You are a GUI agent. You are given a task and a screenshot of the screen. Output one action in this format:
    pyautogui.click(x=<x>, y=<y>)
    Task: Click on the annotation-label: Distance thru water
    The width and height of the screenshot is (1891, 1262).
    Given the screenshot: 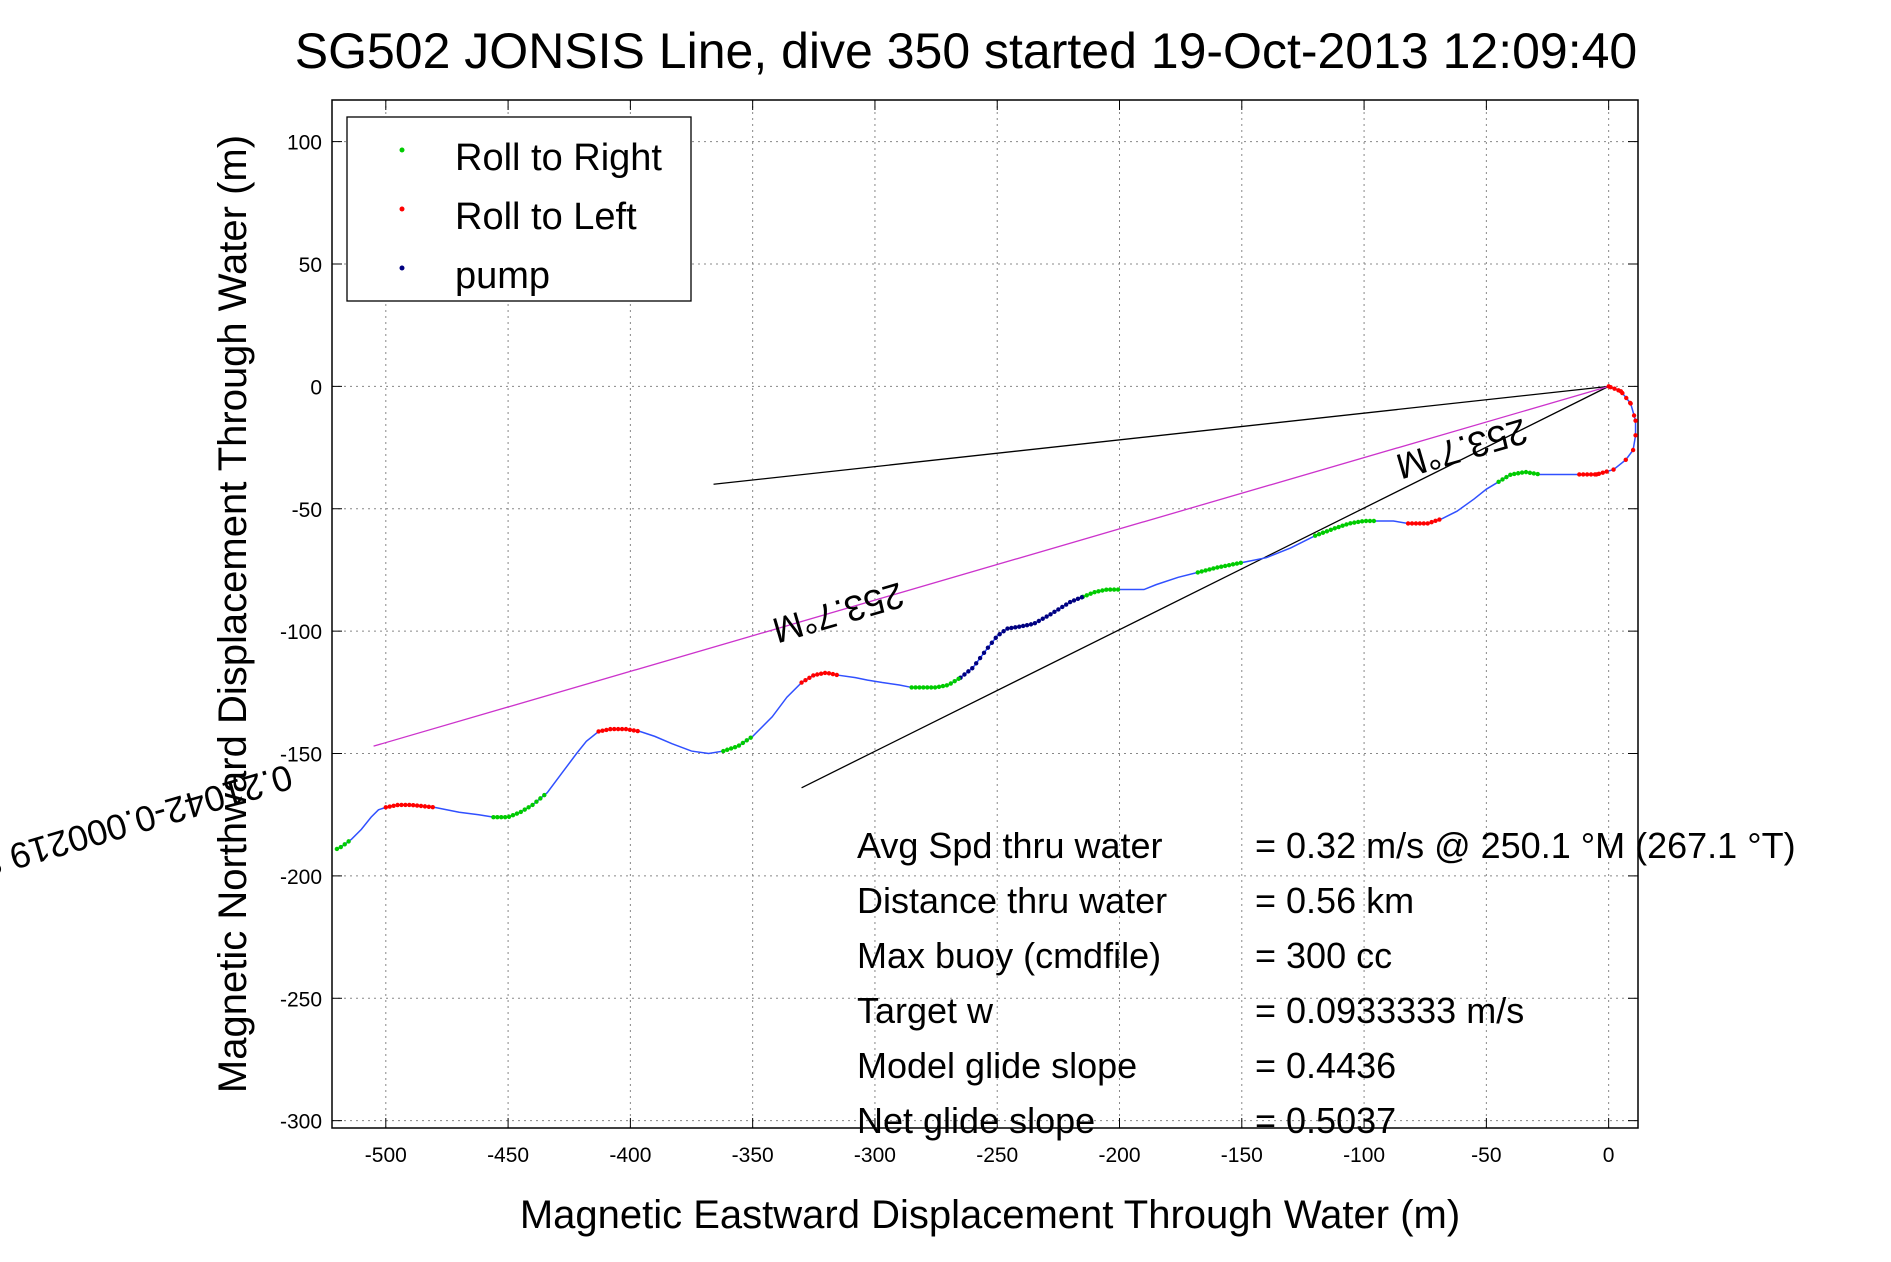 What is the action you would take?
    pyautogui.click(x=1012, y=900)
    